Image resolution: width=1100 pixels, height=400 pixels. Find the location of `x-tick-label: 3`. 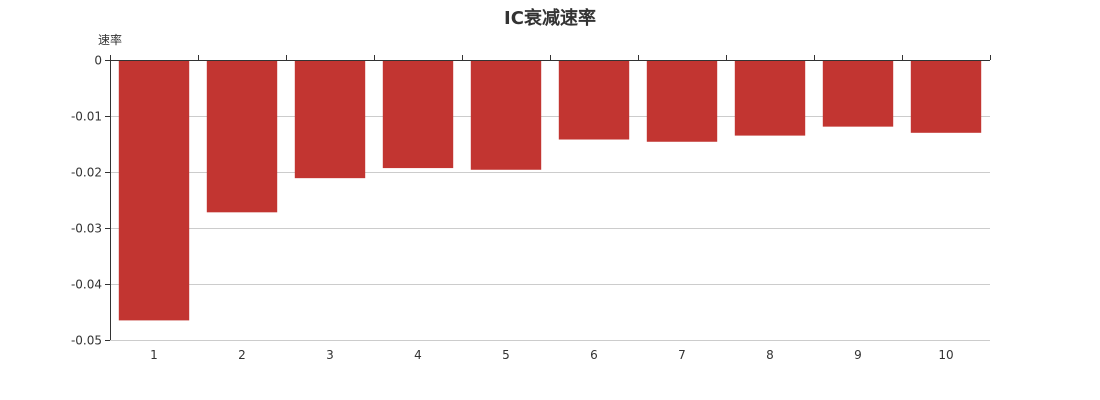

x-tick-label: 3 is located at coordinates (330, 355).